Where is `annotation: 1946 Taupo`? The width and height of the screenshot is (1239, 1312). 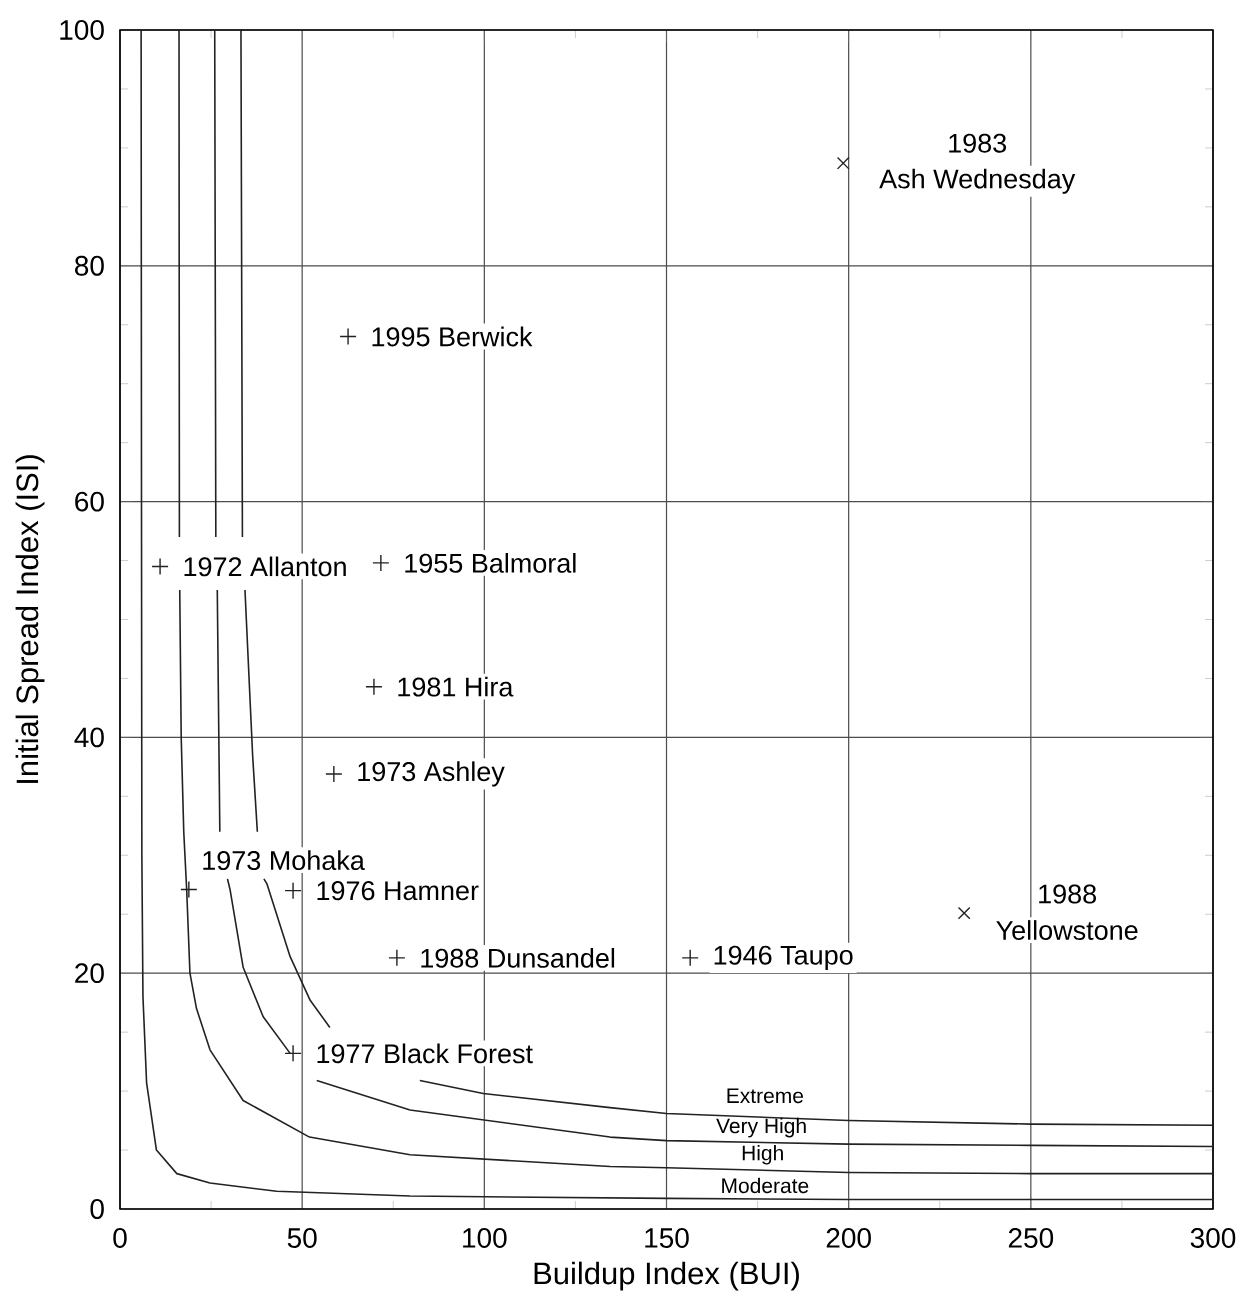 annotation: 1946 Taupo is located at coordinates (783, 958).